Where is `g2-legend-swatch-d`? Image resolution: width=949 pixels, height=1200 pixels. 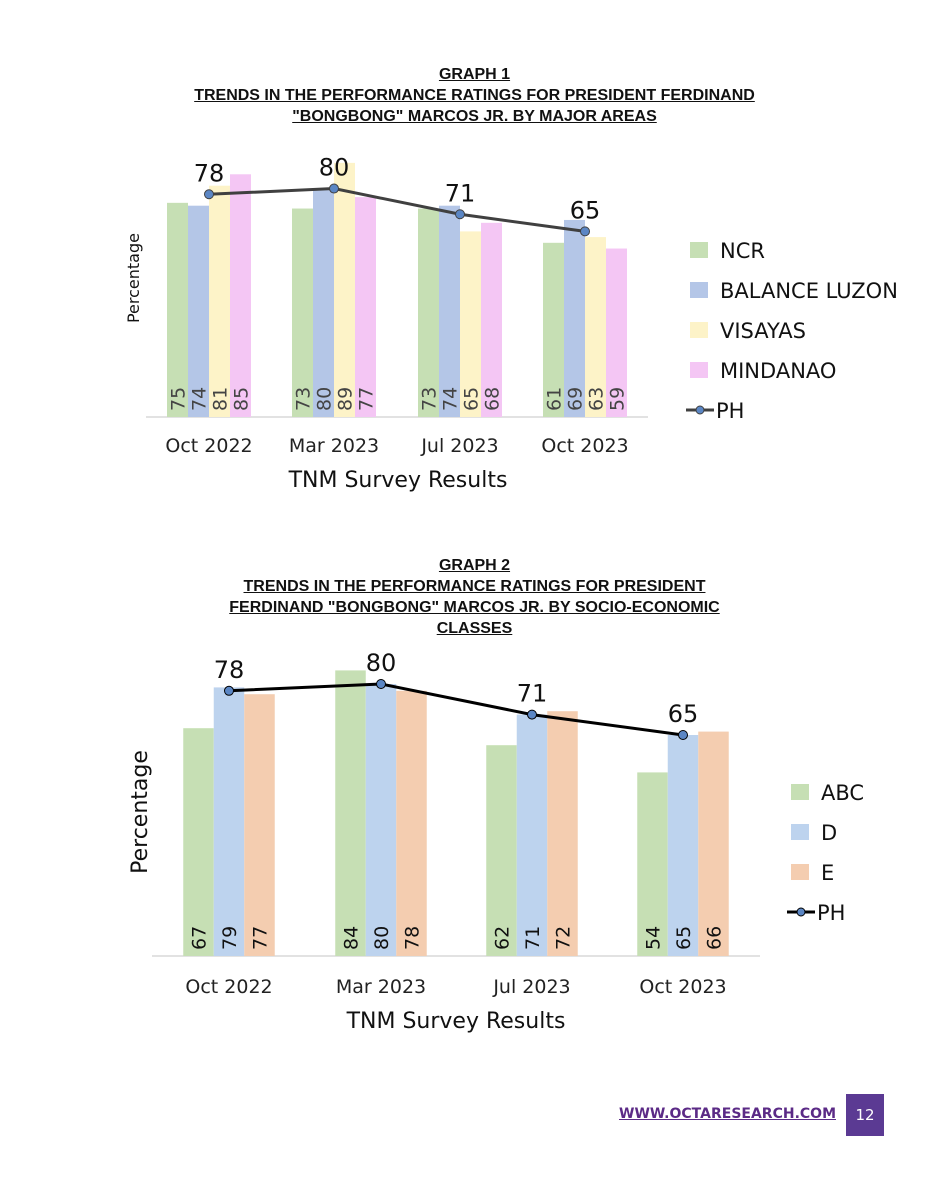 g2-legend-swatch-d is located at coordinates (800, 832).